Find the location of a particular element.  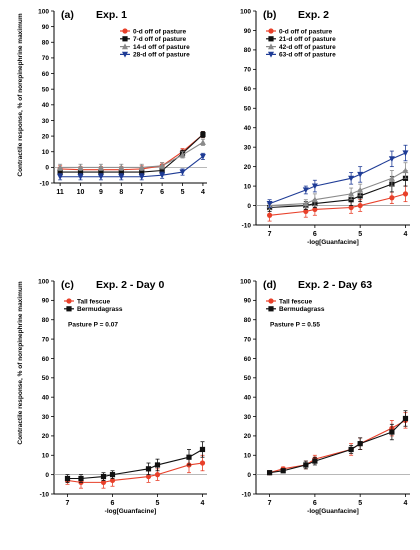

panel-title: Exp. 2 is located at coordinates (313, 15).